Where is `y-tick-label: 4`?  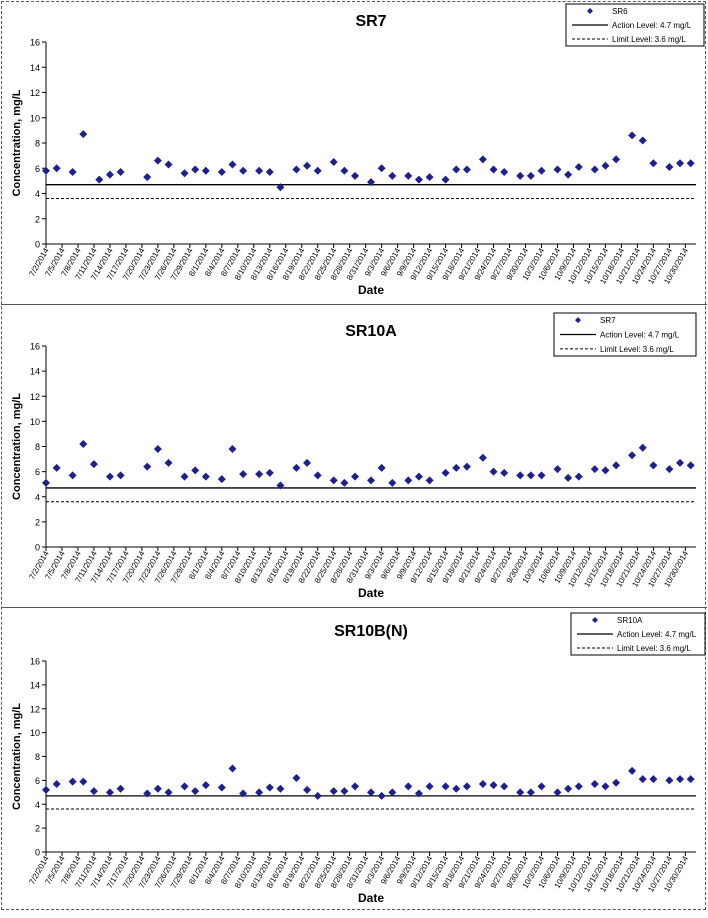
y-tick-label: 4 is located at coordinates (37, 194).